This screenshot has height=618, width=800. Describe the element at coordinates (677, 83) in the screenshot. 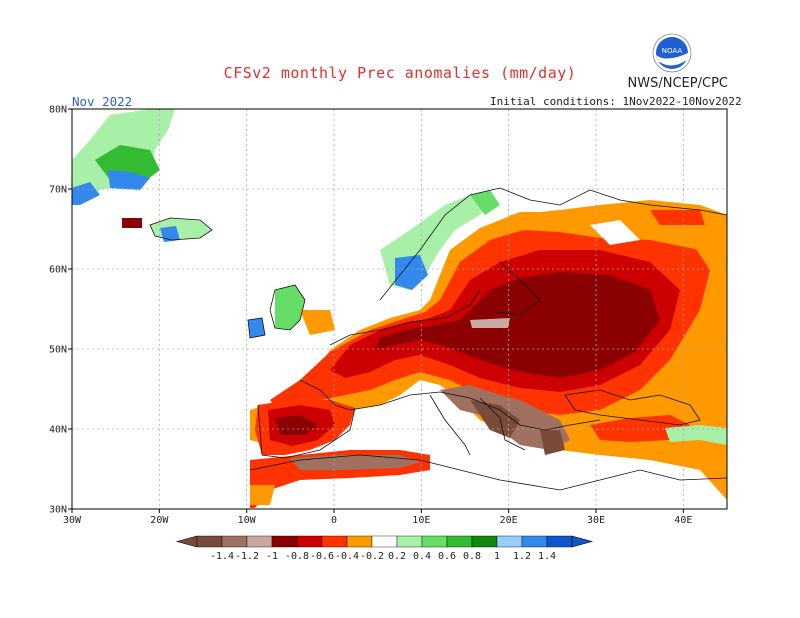

I see `agency-label: NWS/NCEP/CPC` at that location.